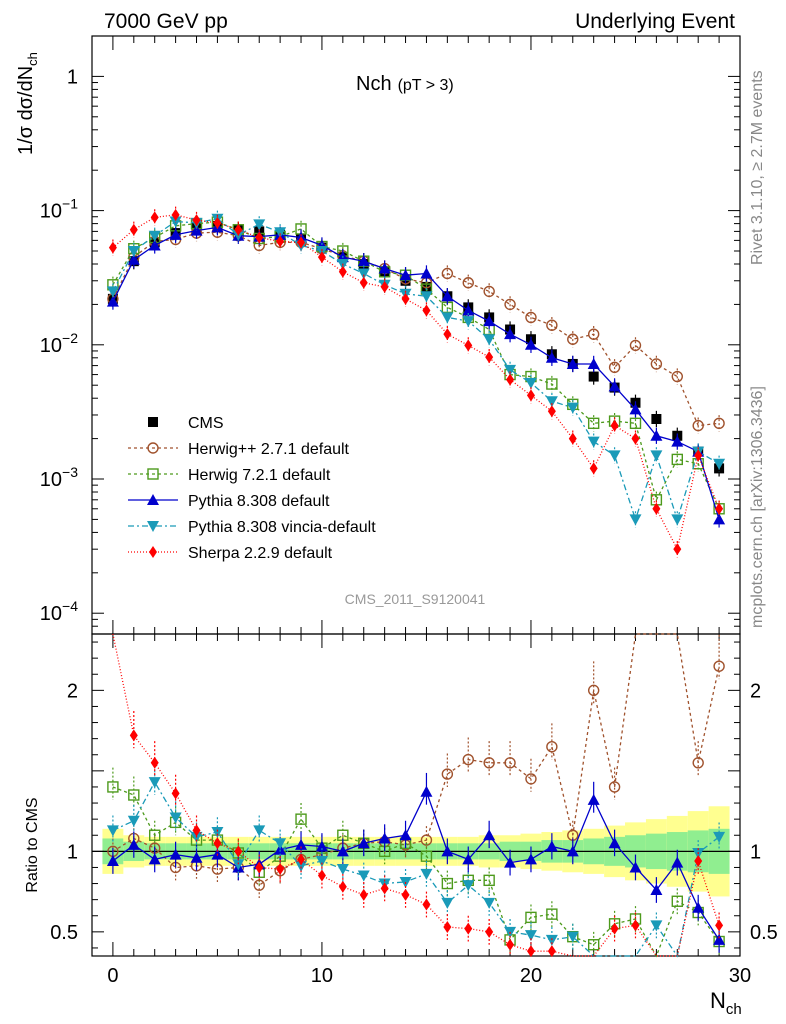  What do you see at coordinates (655, 21) in the screenshot?
I see `header-right: Underlying Event` at bounding box center [655, 21].